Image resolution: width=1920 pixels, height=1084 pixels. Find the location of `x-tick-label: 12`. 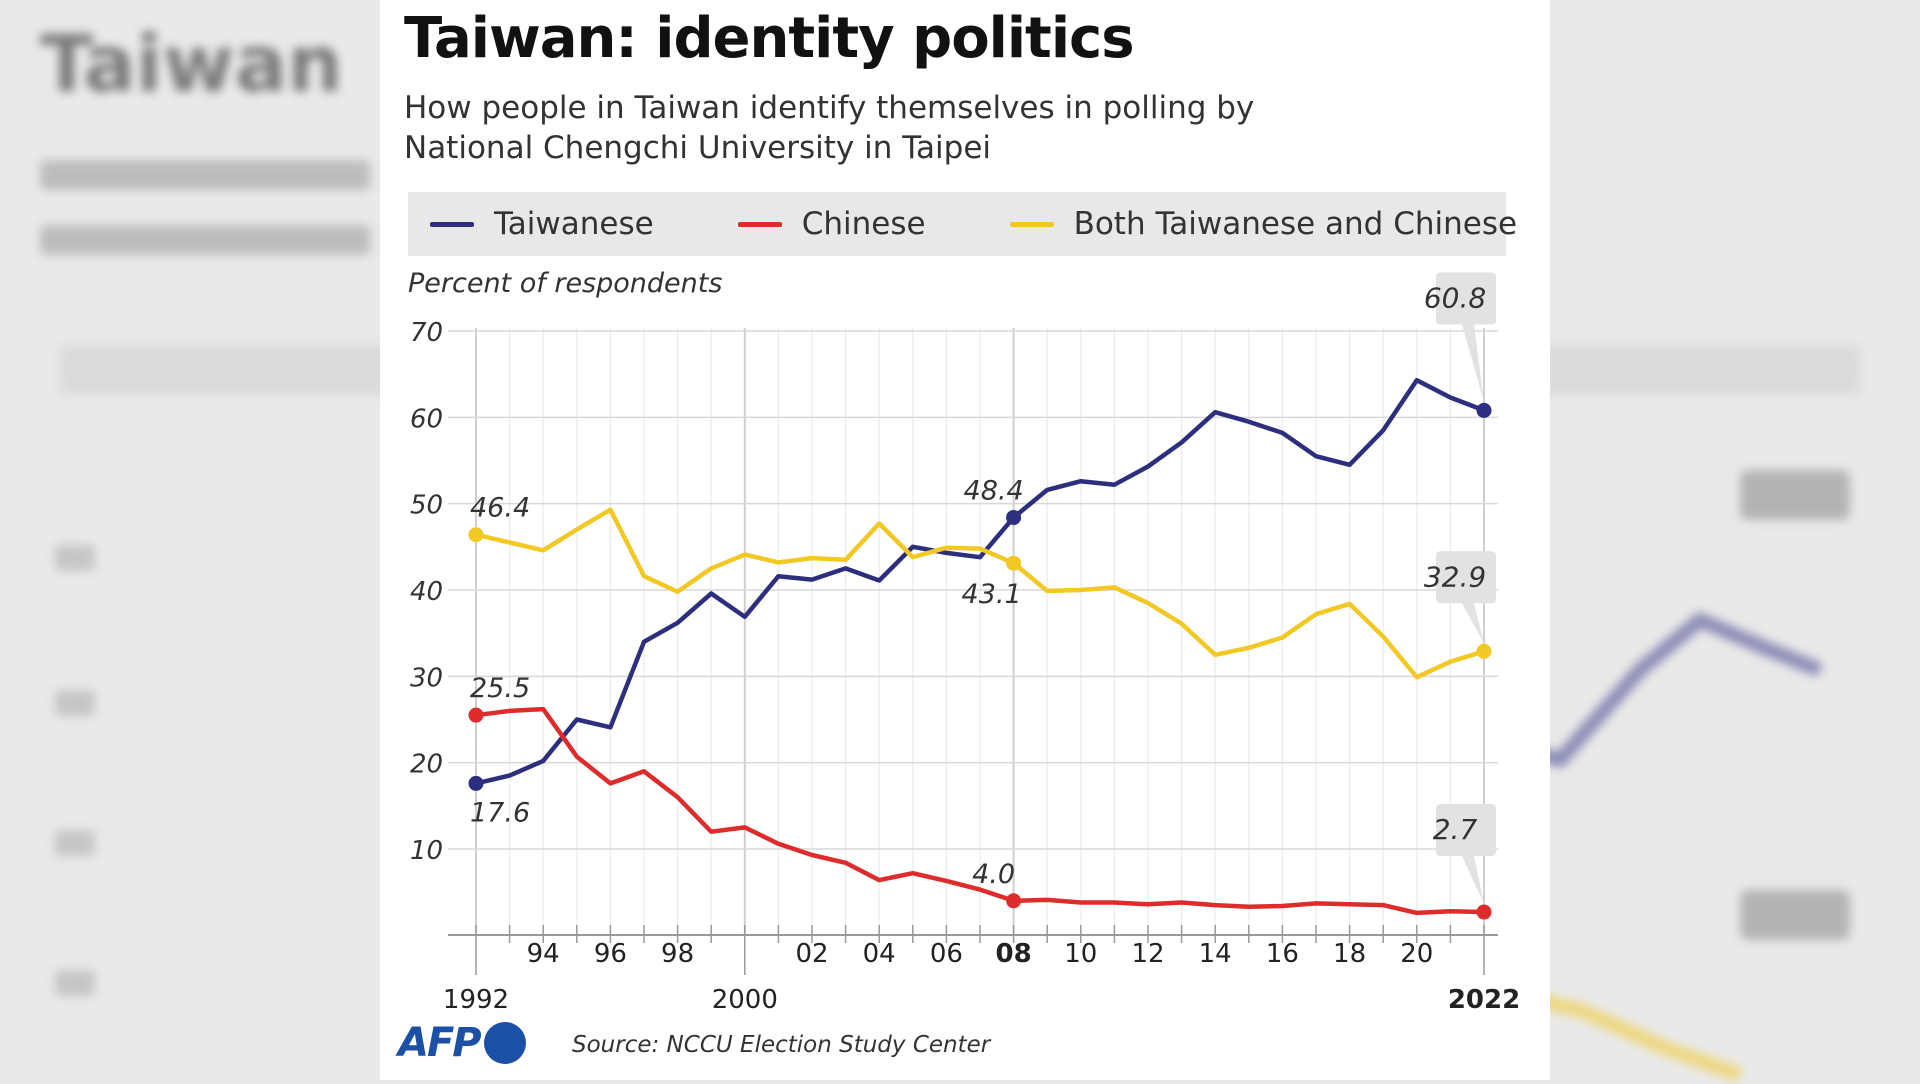

x-tick-label: 12 is located at coordinates (1147, 954).